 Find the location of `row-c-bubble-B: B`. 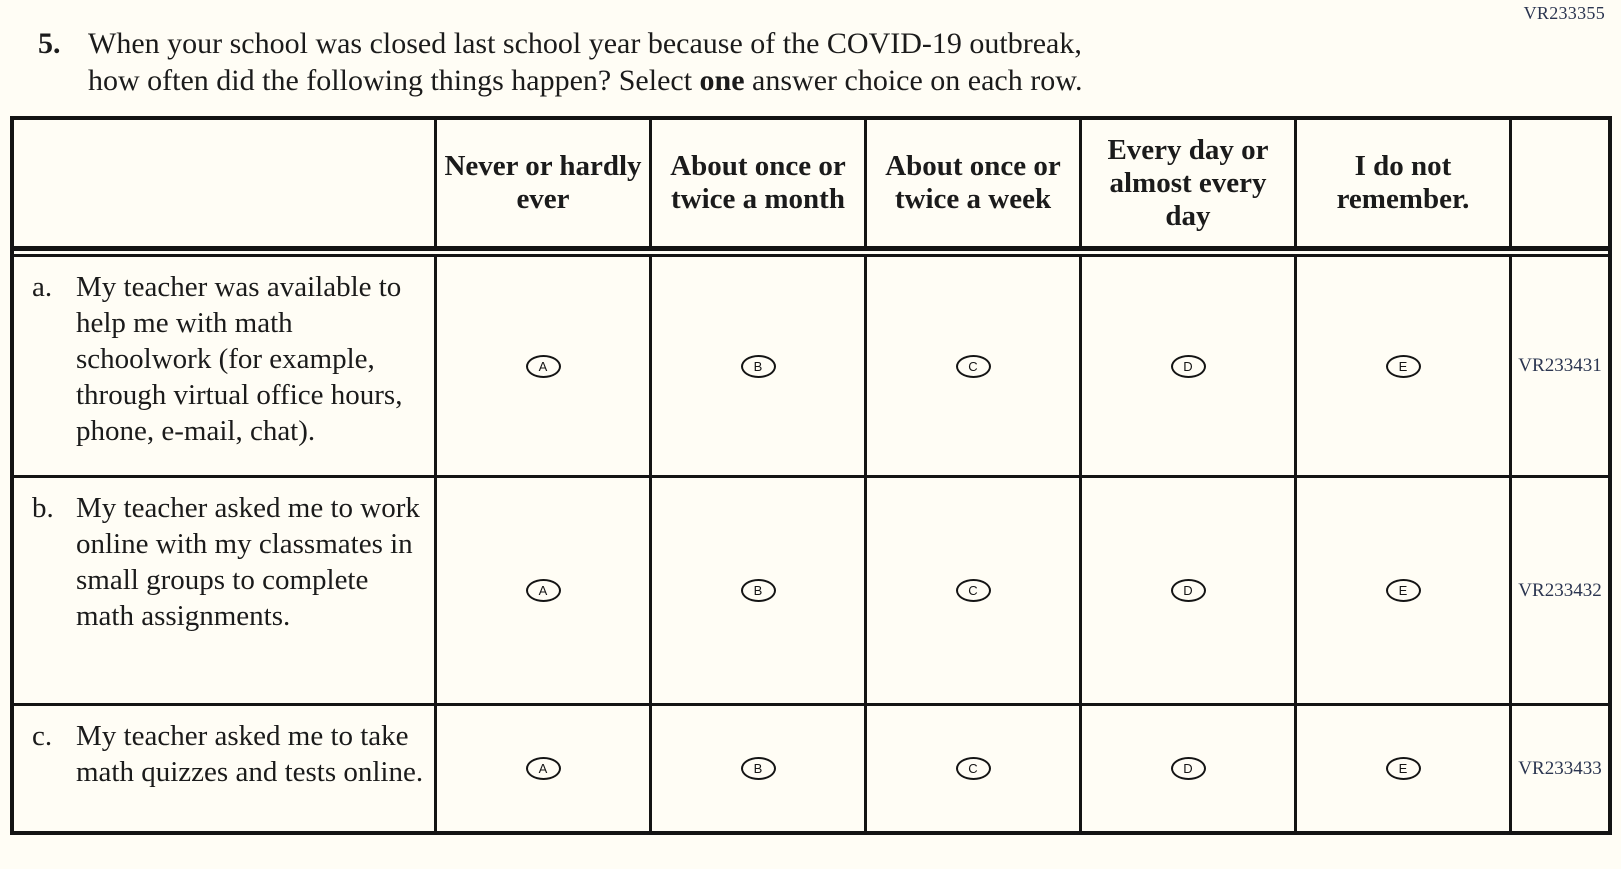

row-c-bubble-B: B is located at coordinates (758, 768).